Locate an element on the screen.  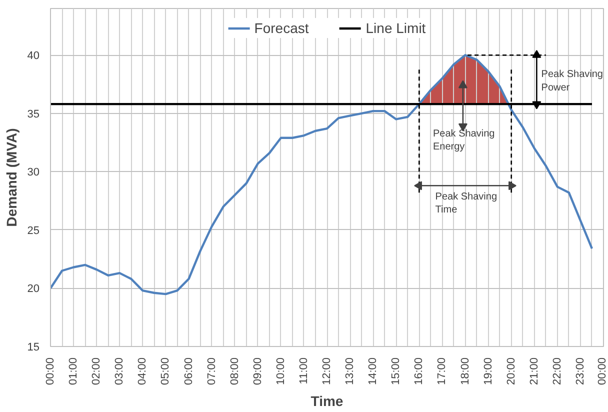
x-tick-label: 07:00 is located at coordinates (212, 371).